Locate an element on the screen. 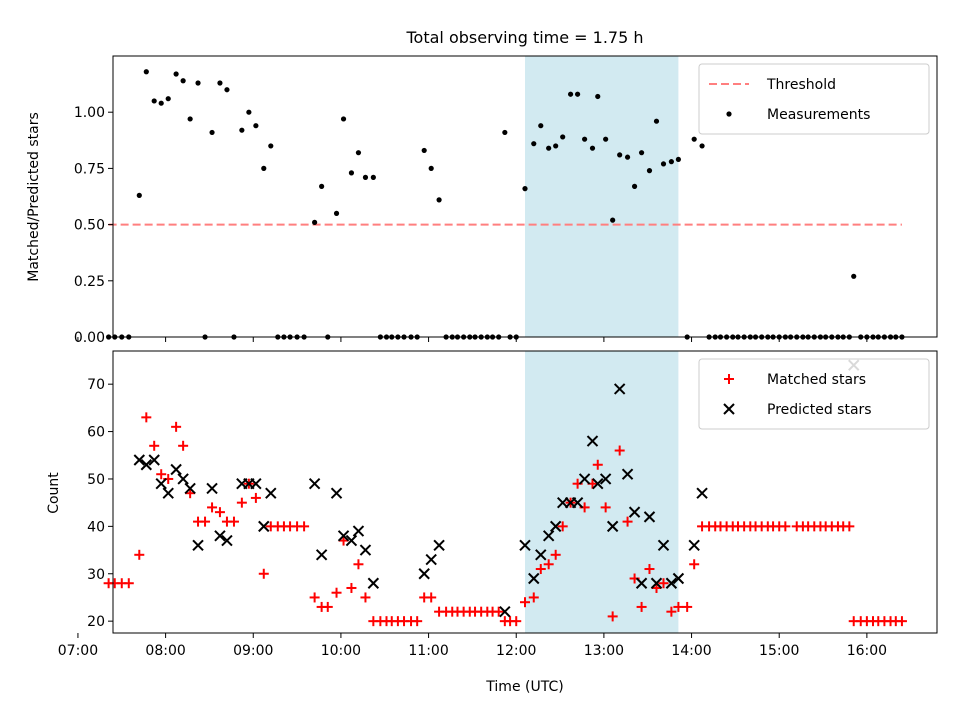 The image size is (960, 720). chart-title: Total observing time = 1.75 h is located at coordinates (524, 37).